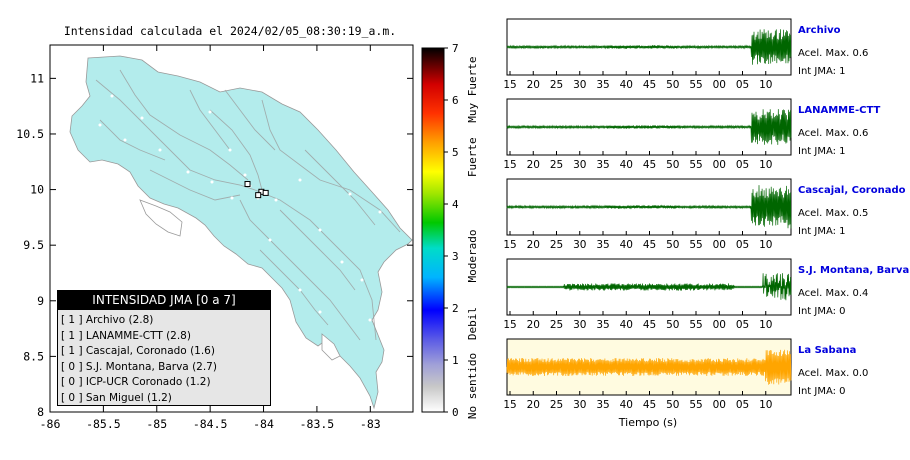 The image size is (910, 460). I want to click on station-accel: Acel. Max. 0.5, so click(833, 213).